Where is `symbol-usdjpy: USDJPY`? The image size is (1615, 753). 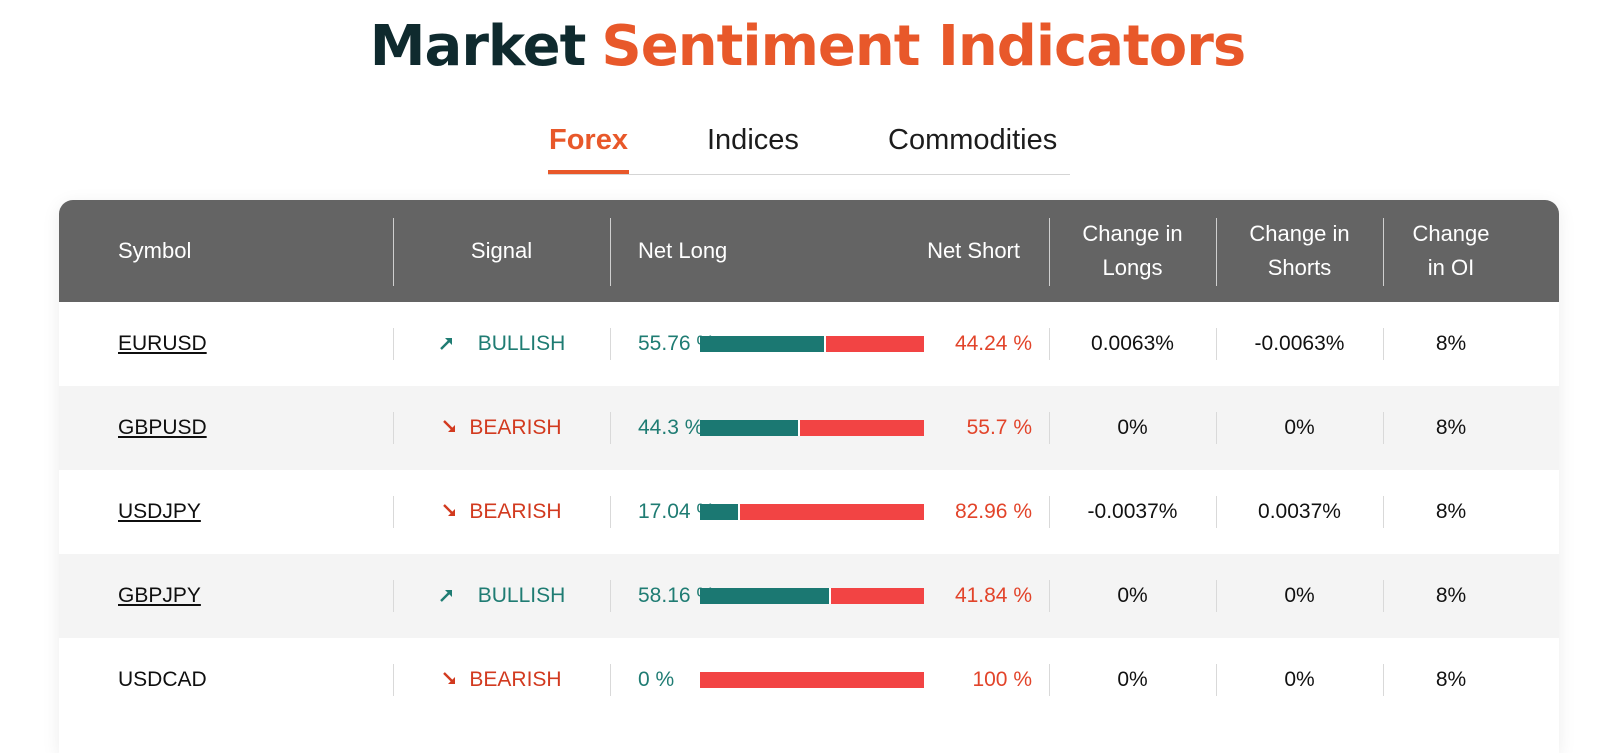
symbol-usdjpy: USDJPY is located at coordinates (159, 511).